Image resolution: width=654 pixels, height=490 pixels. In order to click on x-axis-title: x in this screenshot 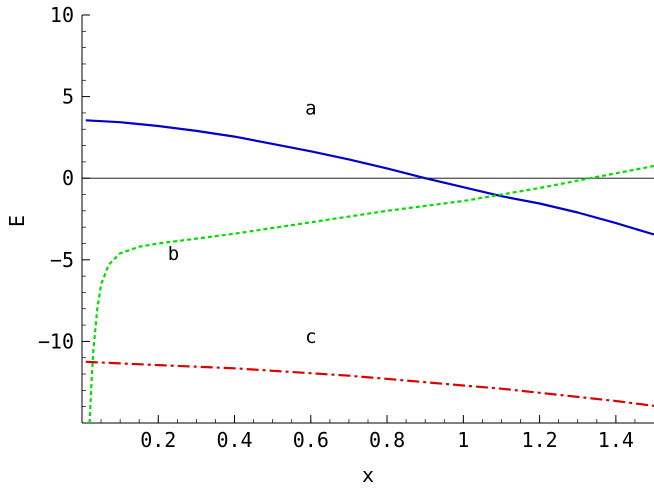, I will do `click(368, 475)`.